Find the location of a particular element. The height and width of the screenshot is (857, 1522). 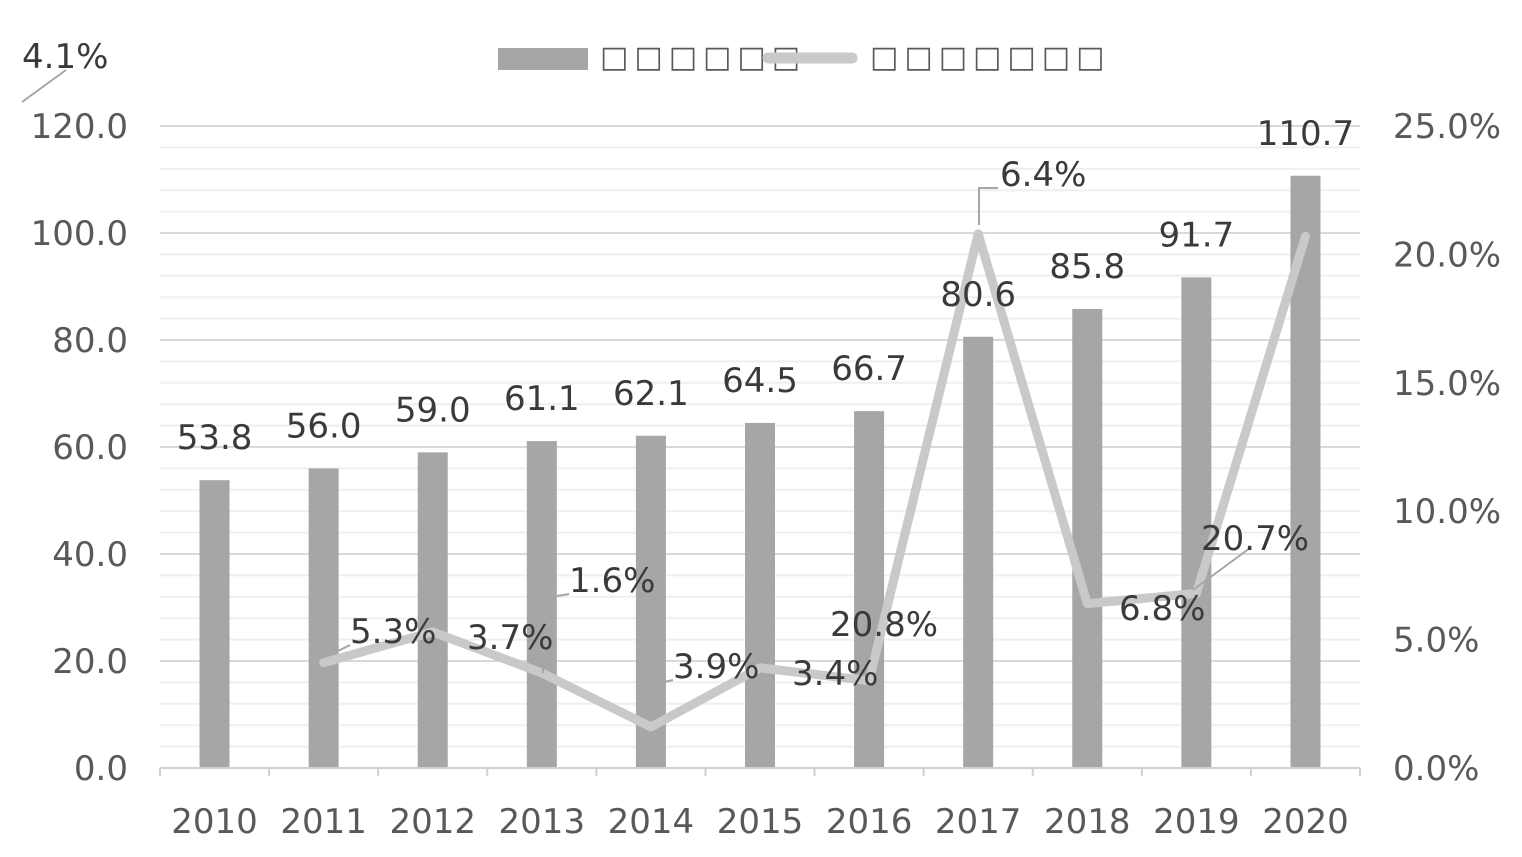

bar-2017 is located at coordinates (978, 552).